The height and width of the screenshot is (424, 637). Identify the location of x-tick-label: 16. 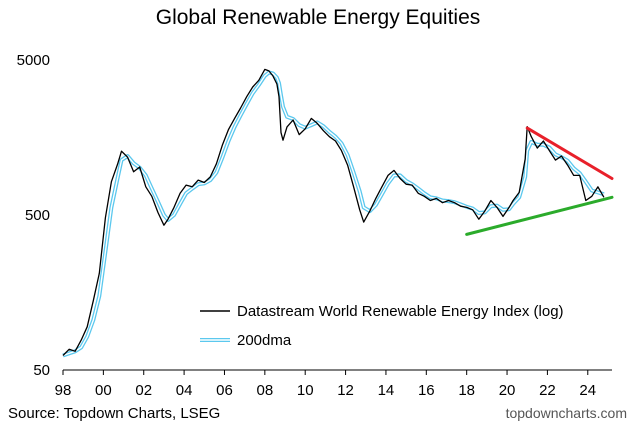
(426, 390).